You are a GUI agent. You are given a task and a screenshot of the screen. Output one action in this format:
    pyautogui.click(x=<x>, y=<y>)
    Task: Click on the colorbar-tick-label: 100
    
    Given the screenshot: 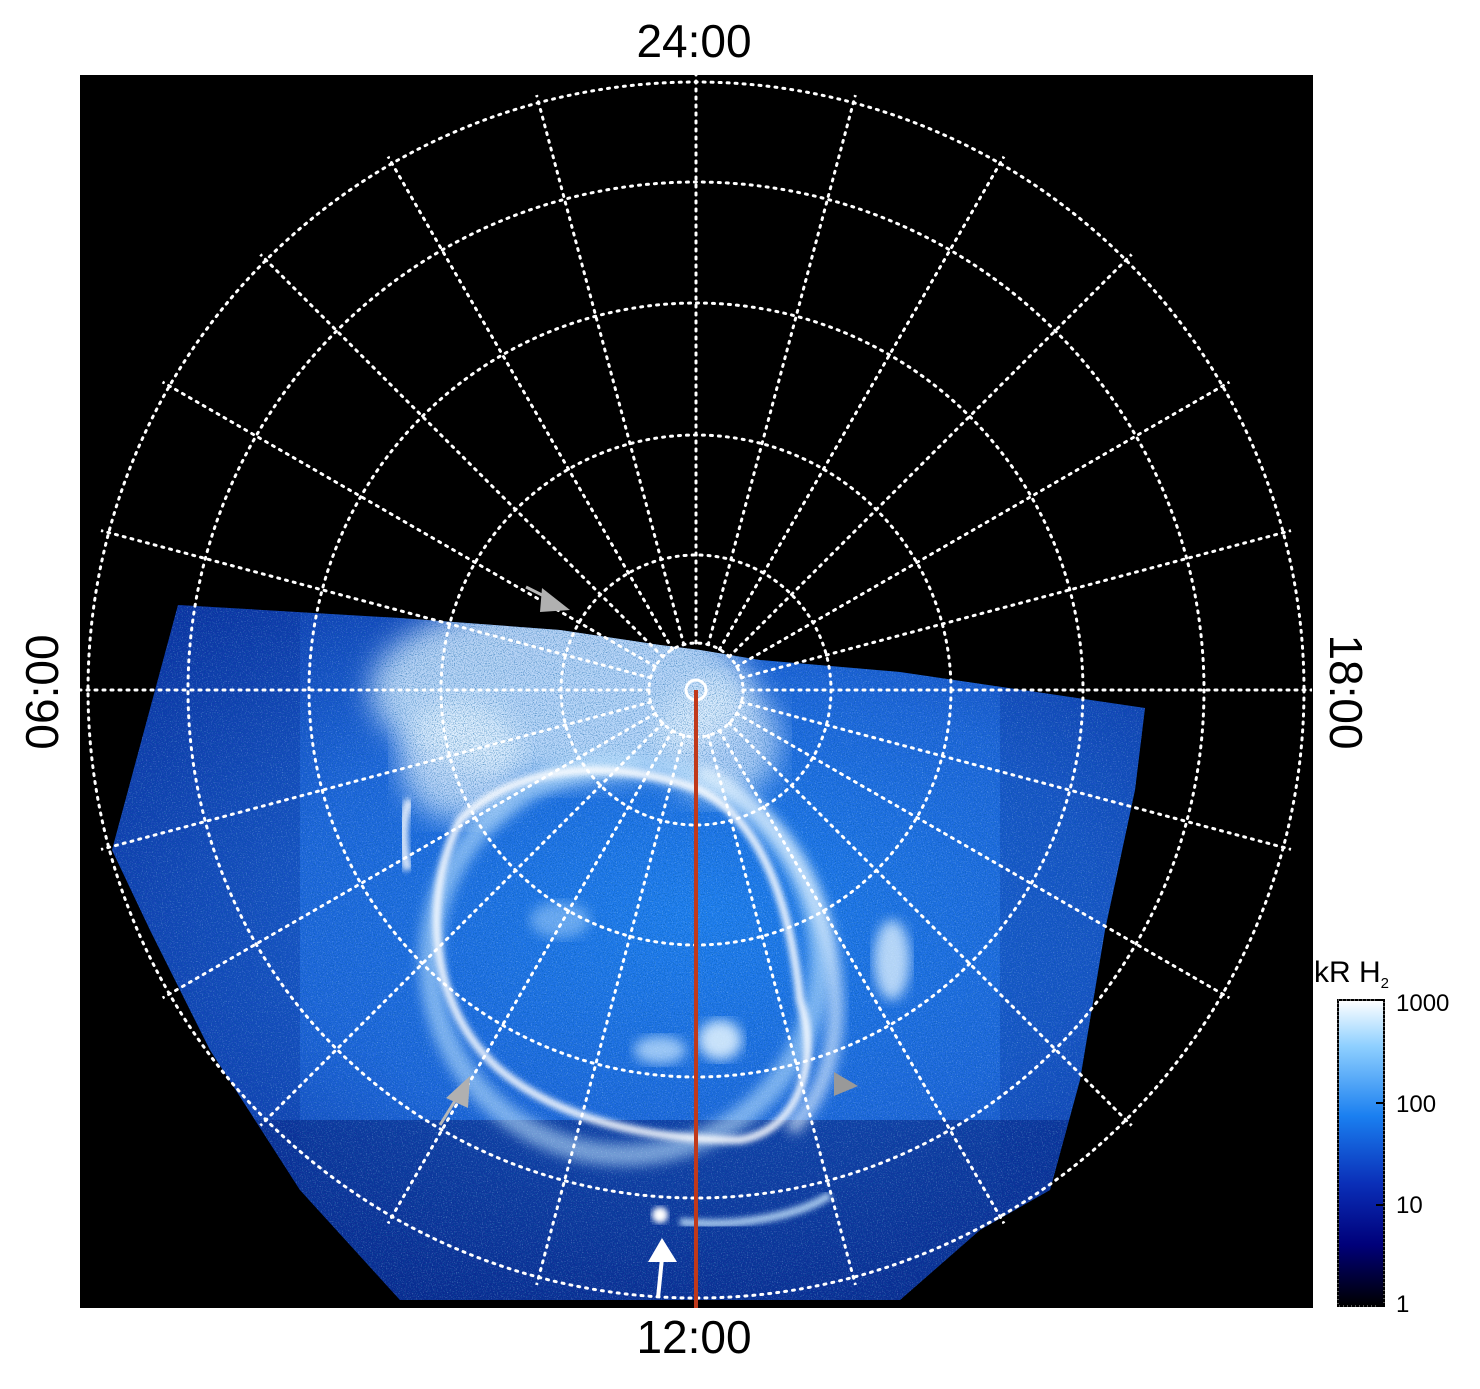 What is the action you would take?
    pyautogui.click(x=1416, y=1104)
    